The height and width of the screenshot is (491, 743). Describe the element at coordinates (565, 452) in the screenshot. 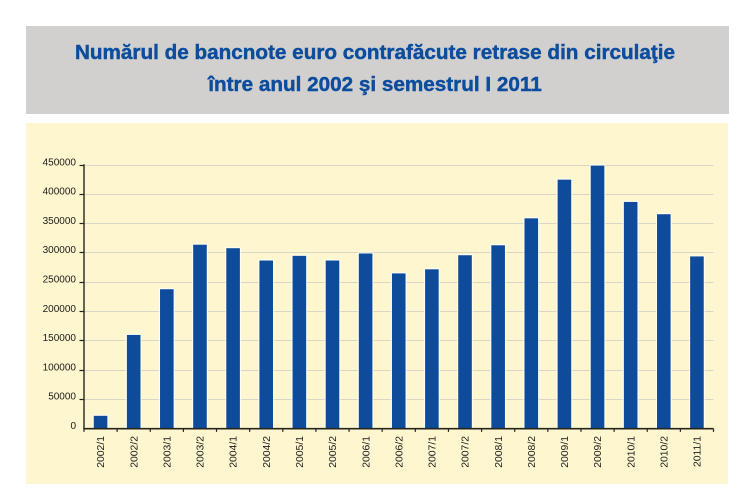

I see `svg-text: 2009/1` at that location.